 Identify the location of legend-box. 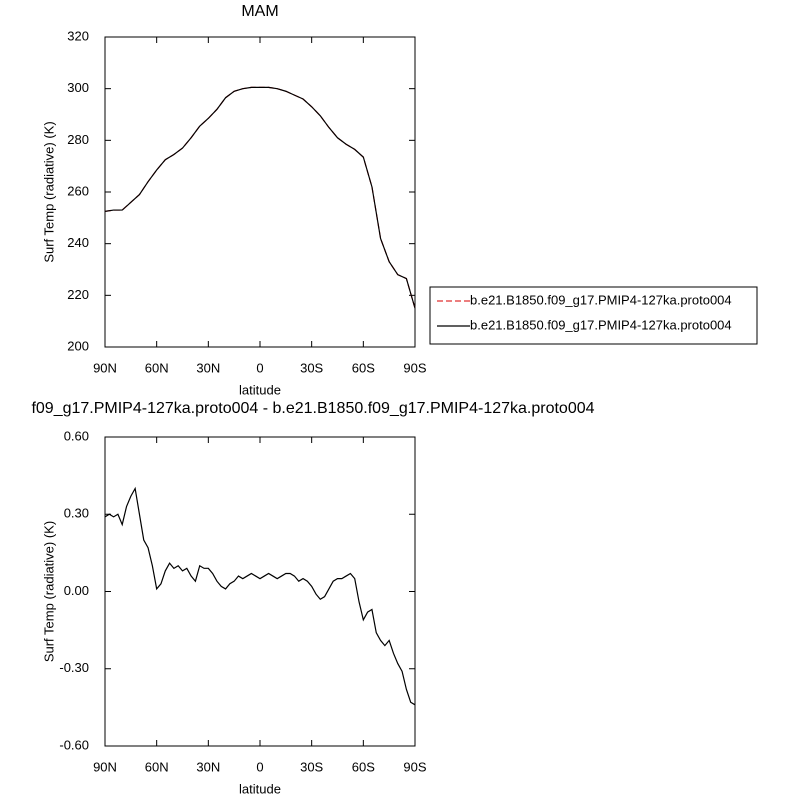
(593, 315).